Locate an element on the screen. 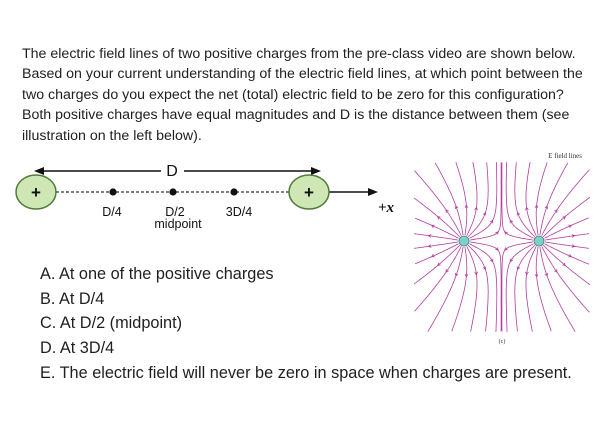 This screenshot has height=433, width=604. field-figure-title: E field lines is located at coordinates (565, 156).